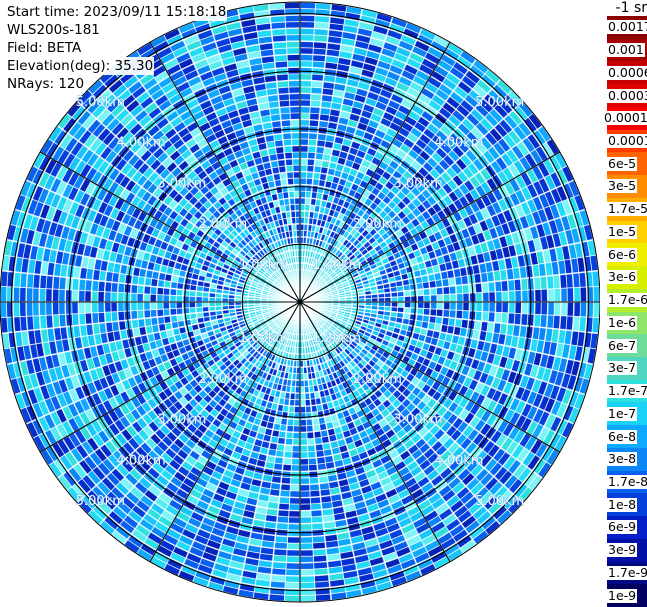 The image size is (647, 607). Describe the element at coordinates (627, 95) in the screenshot. I see `colorbar-tick-label: 0.0003` at that location.